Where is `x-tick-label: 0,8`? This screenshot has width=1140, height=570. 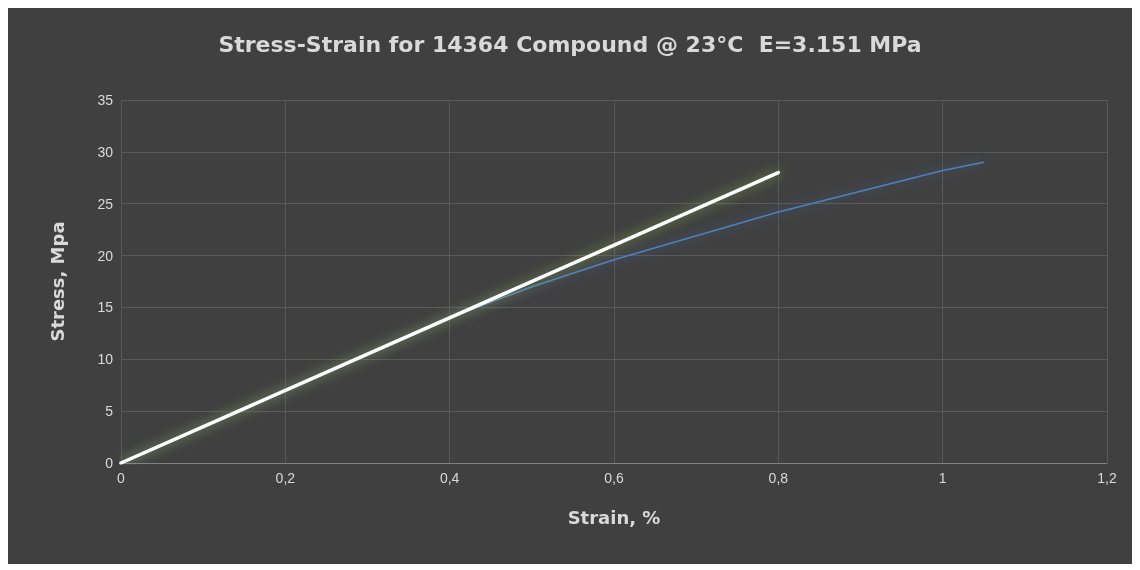 x-tick-label: 0,8 is located at coordinates (778, 478).